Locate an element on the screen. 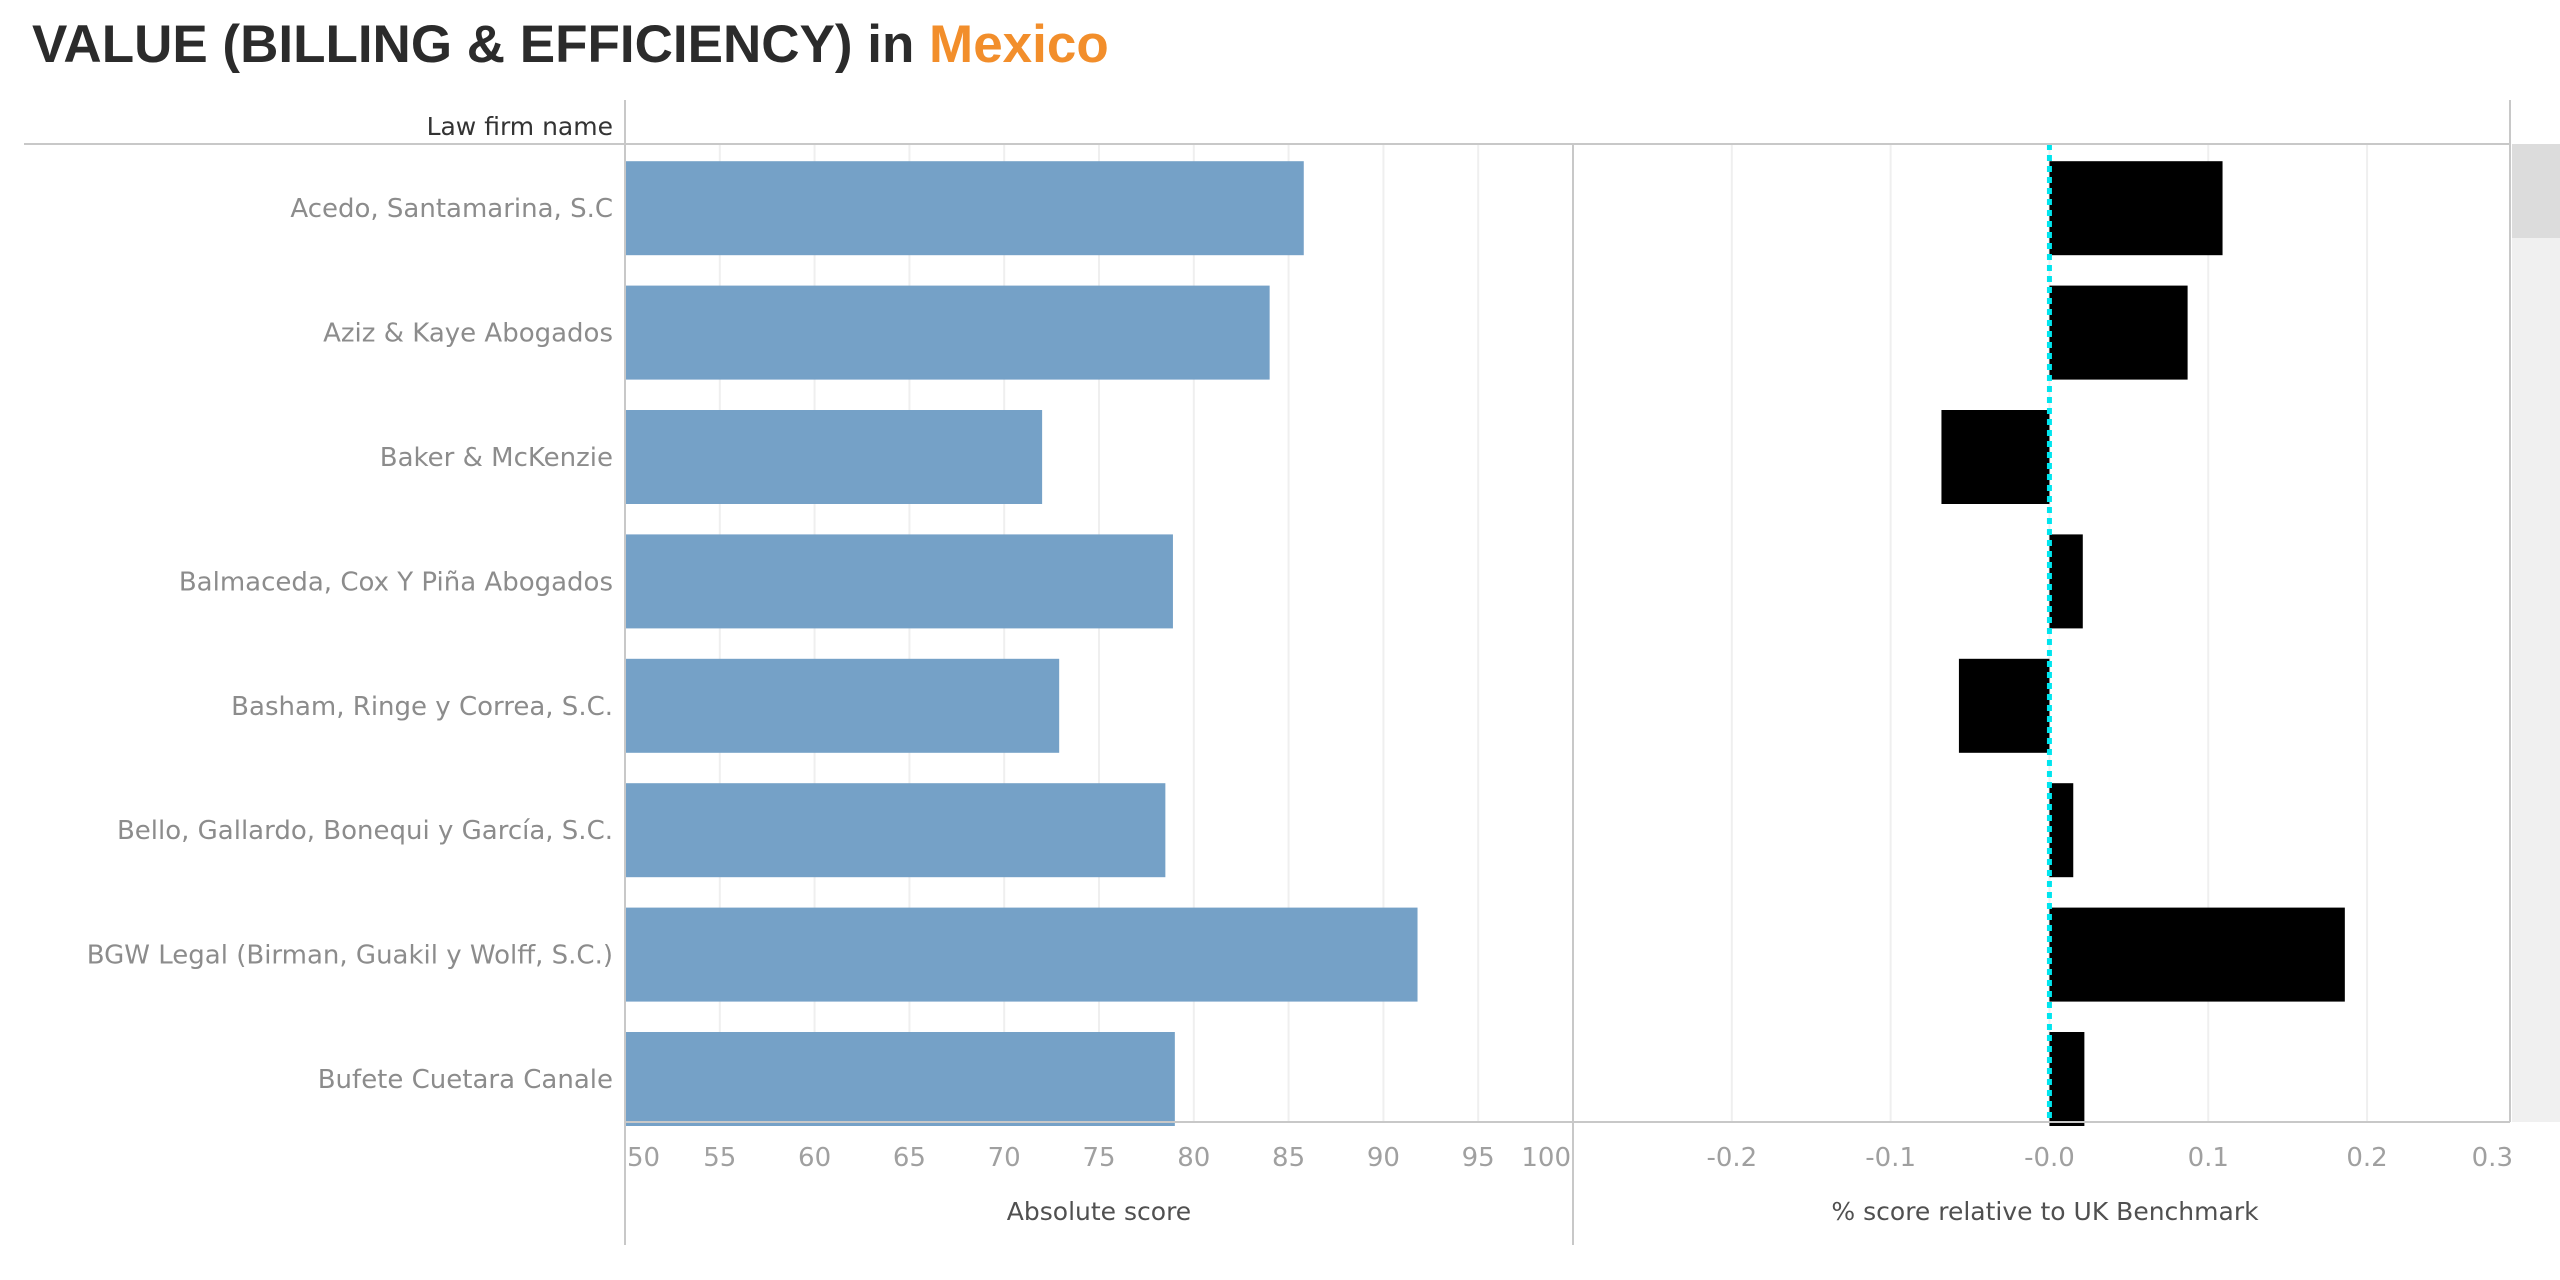 This screenshot has height=1280, width=2560. tick-label: -0.1 is located at coordinates (1890, 1158).